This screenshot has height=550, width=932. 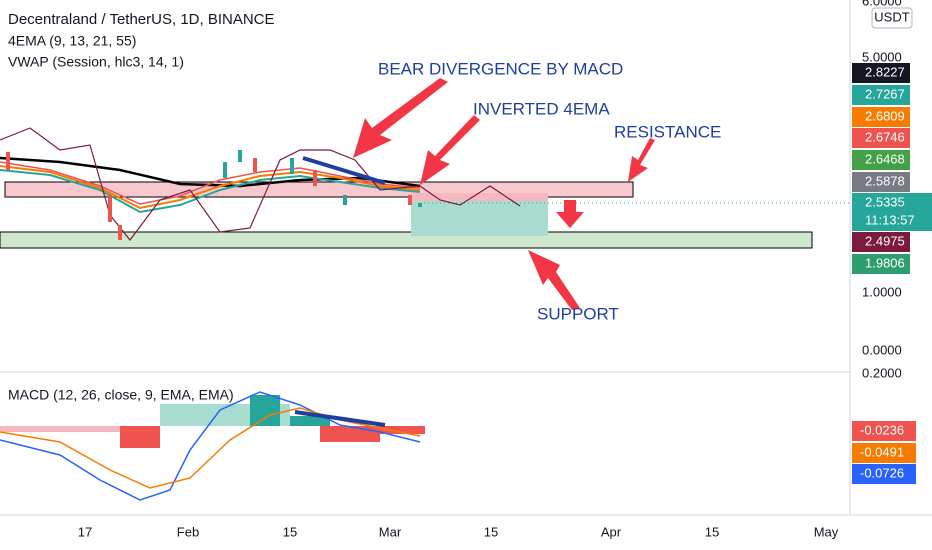 I want to click on macd-title: MACD (12, 26, close, 9, EMA, EMA), so click(x=121, y=395).